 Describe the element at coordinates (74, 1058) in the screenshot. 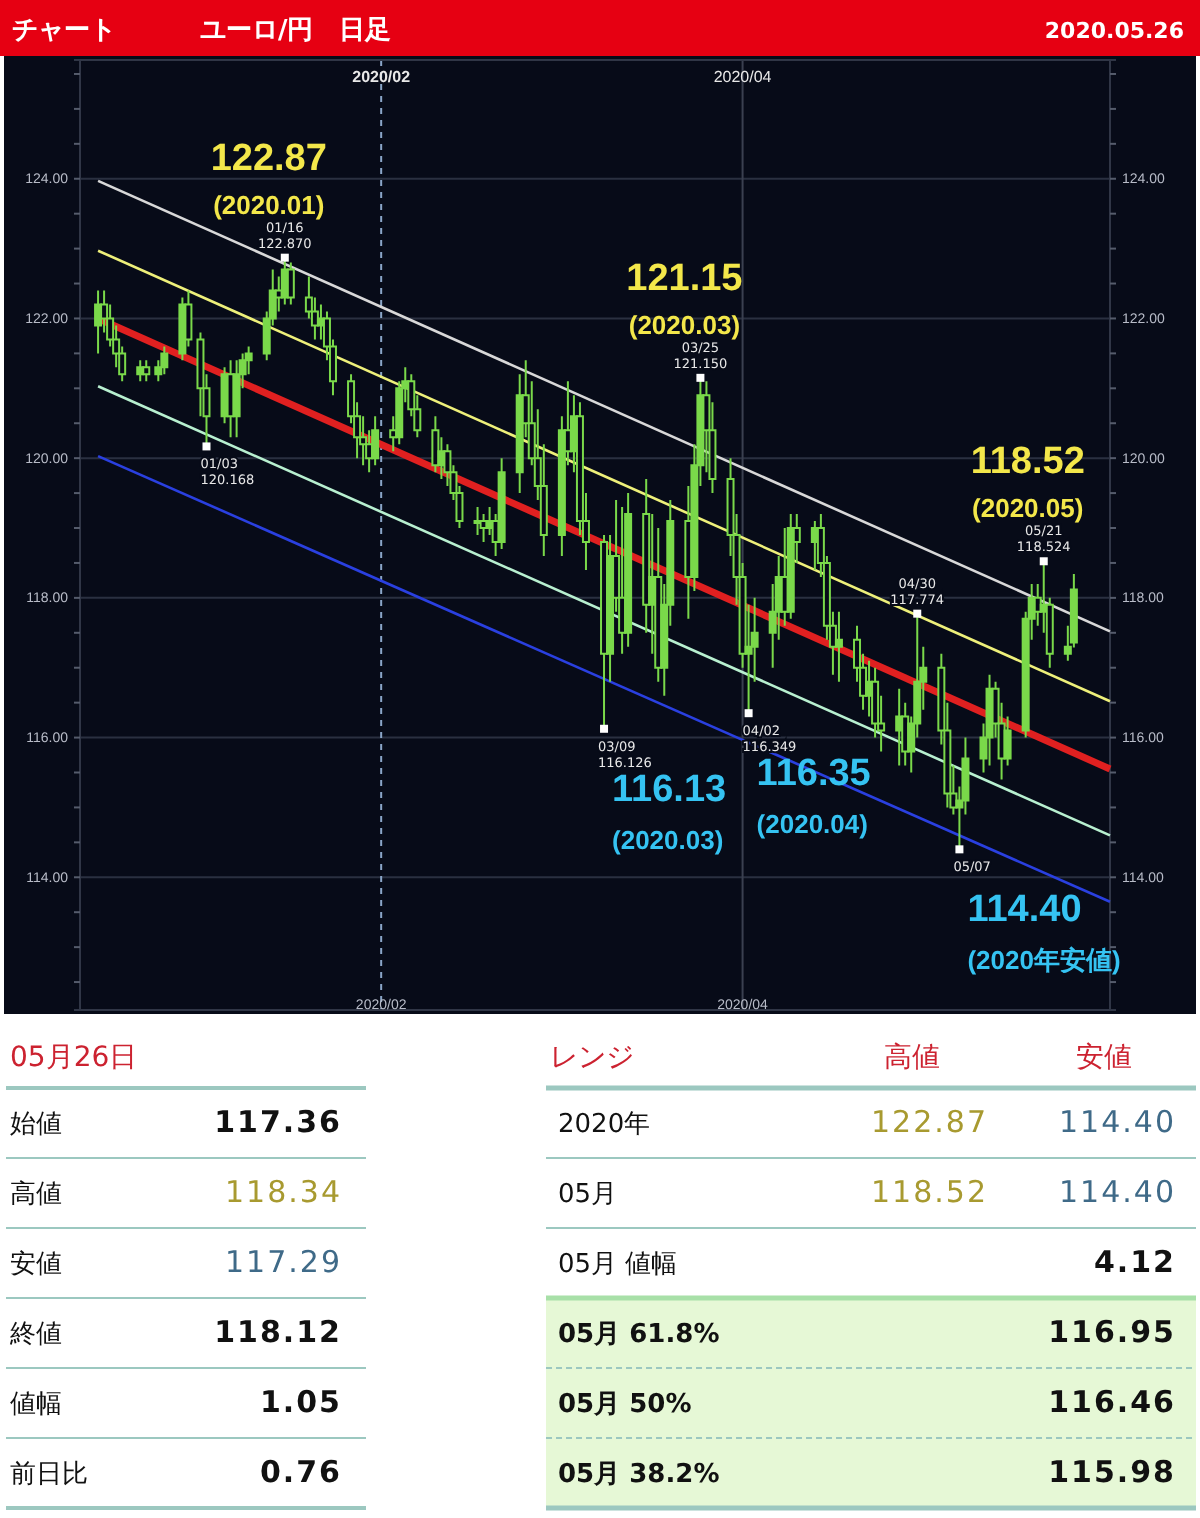

I see `text: 05月26日` at that location.